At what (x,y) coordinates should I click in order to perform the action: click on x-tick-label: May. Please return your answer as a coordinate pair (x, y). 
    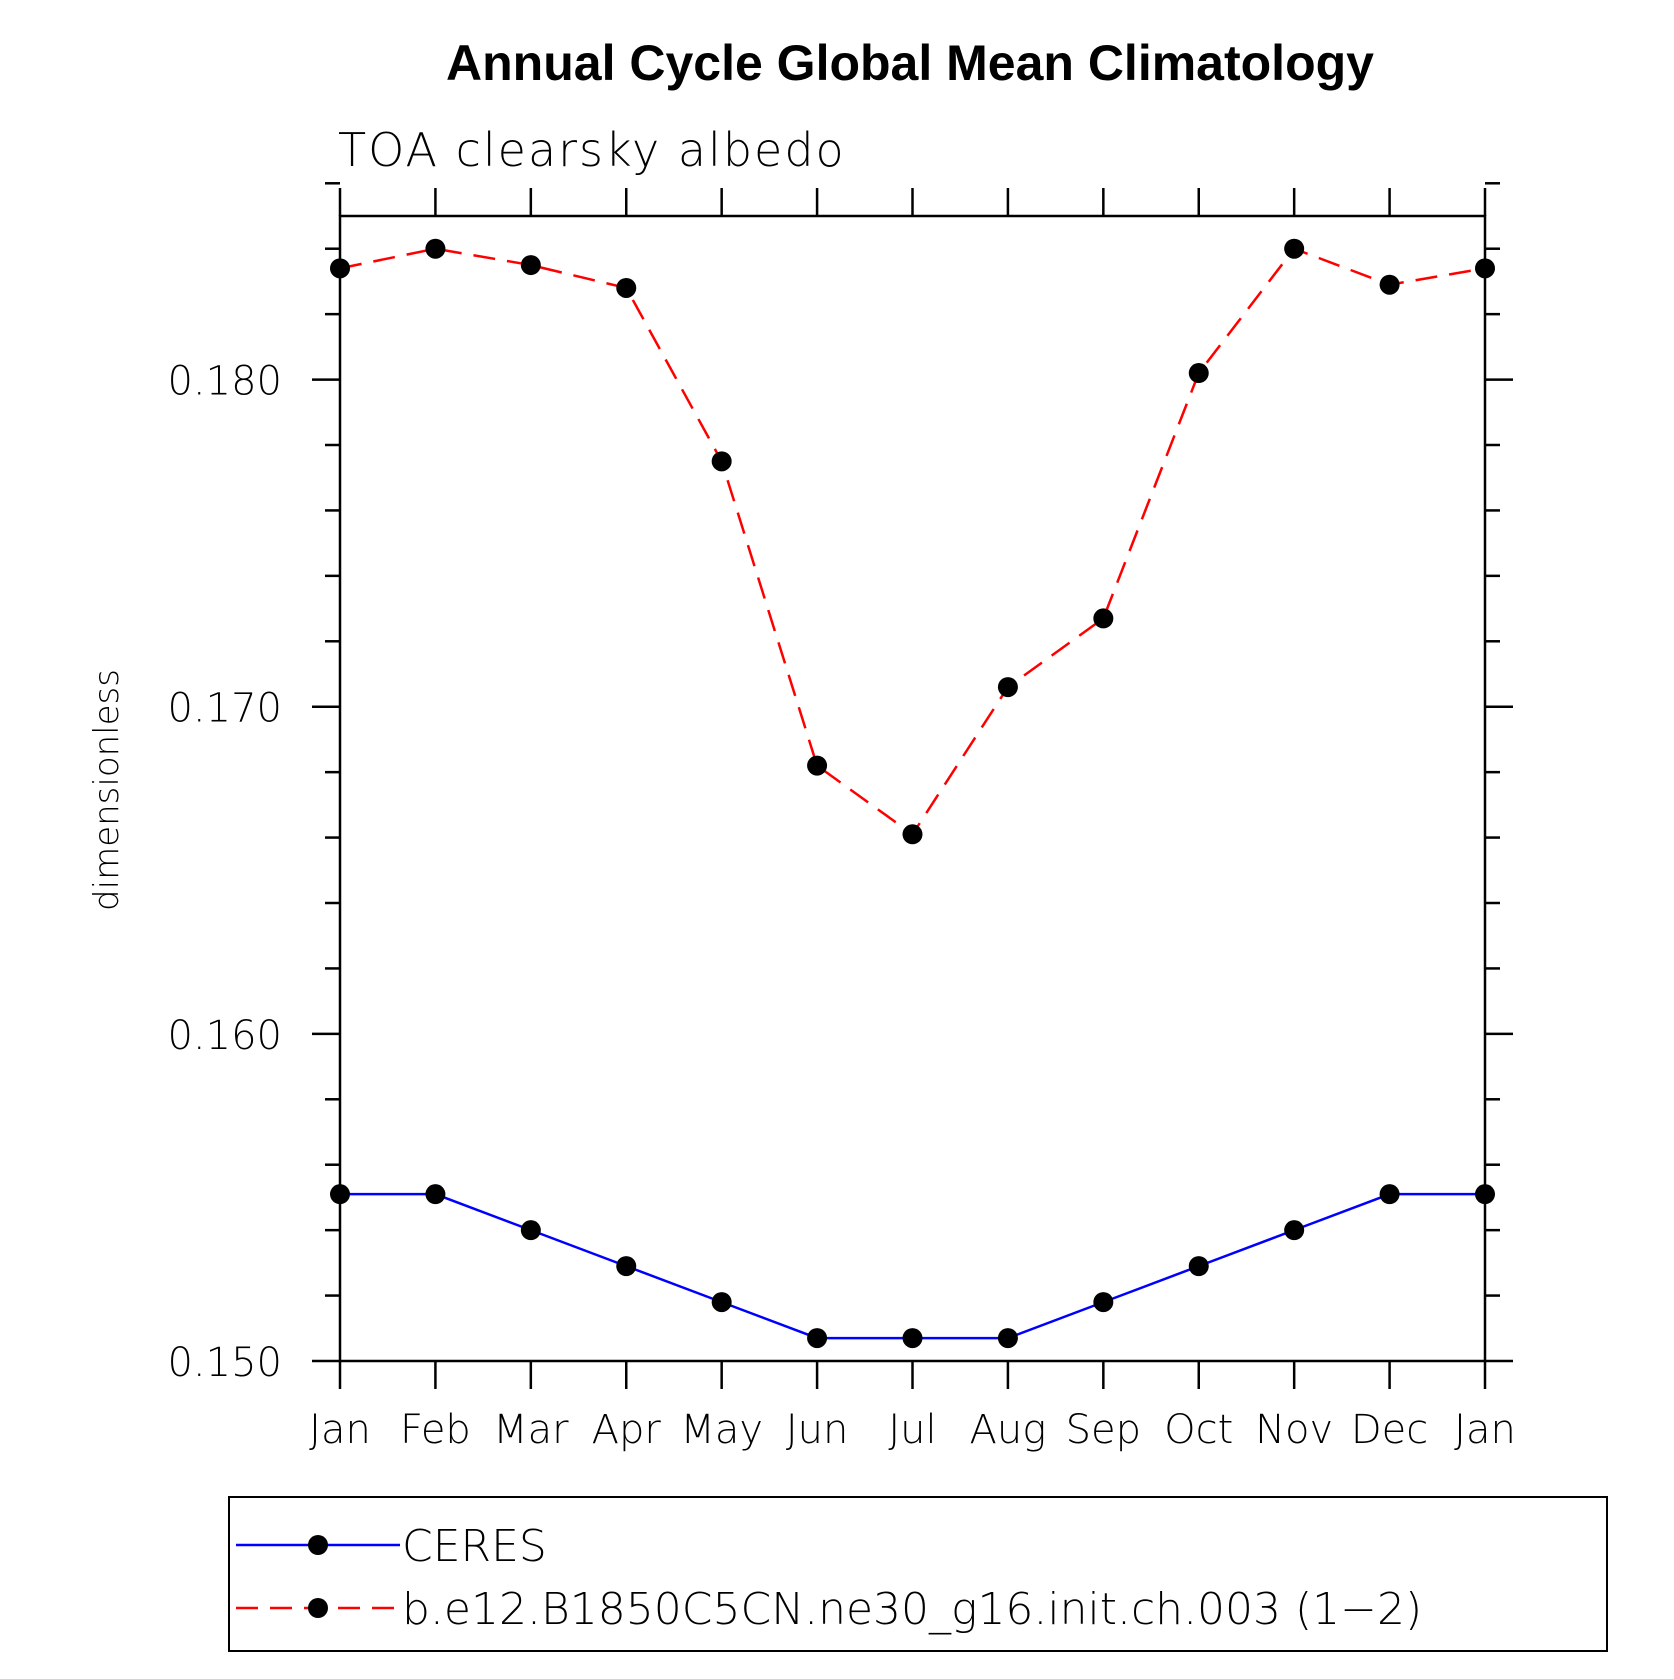
    Looking at the image, I should click on (721, 1430).